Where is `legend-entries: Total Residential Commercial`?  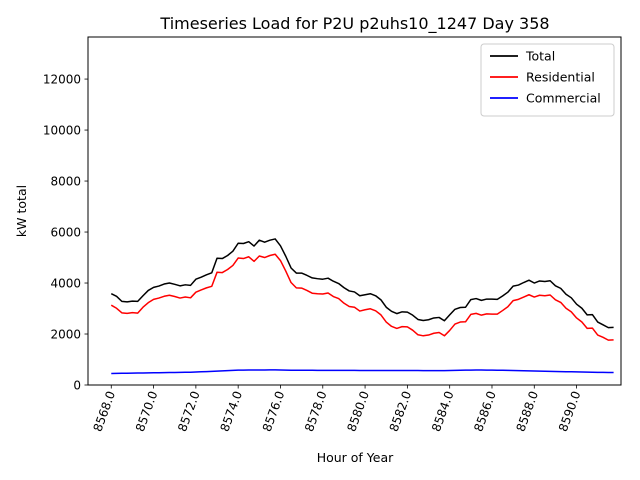 legend-entries: Total Residential Commercial is located at coordinates (545, 77).